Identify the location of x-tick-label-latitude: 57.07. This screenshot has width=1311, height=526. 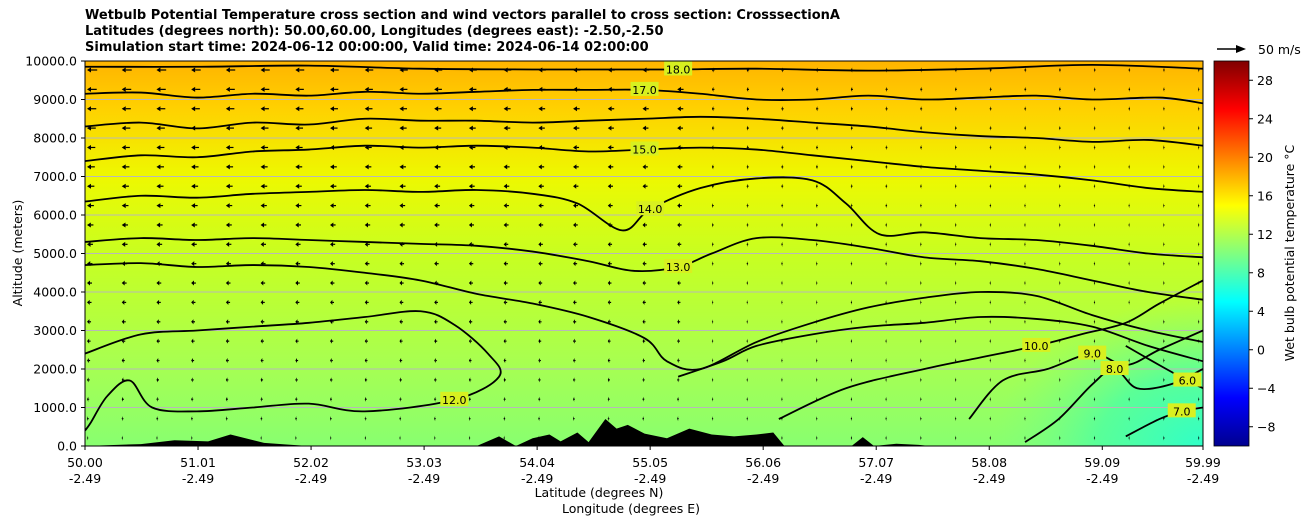
(876, 462).